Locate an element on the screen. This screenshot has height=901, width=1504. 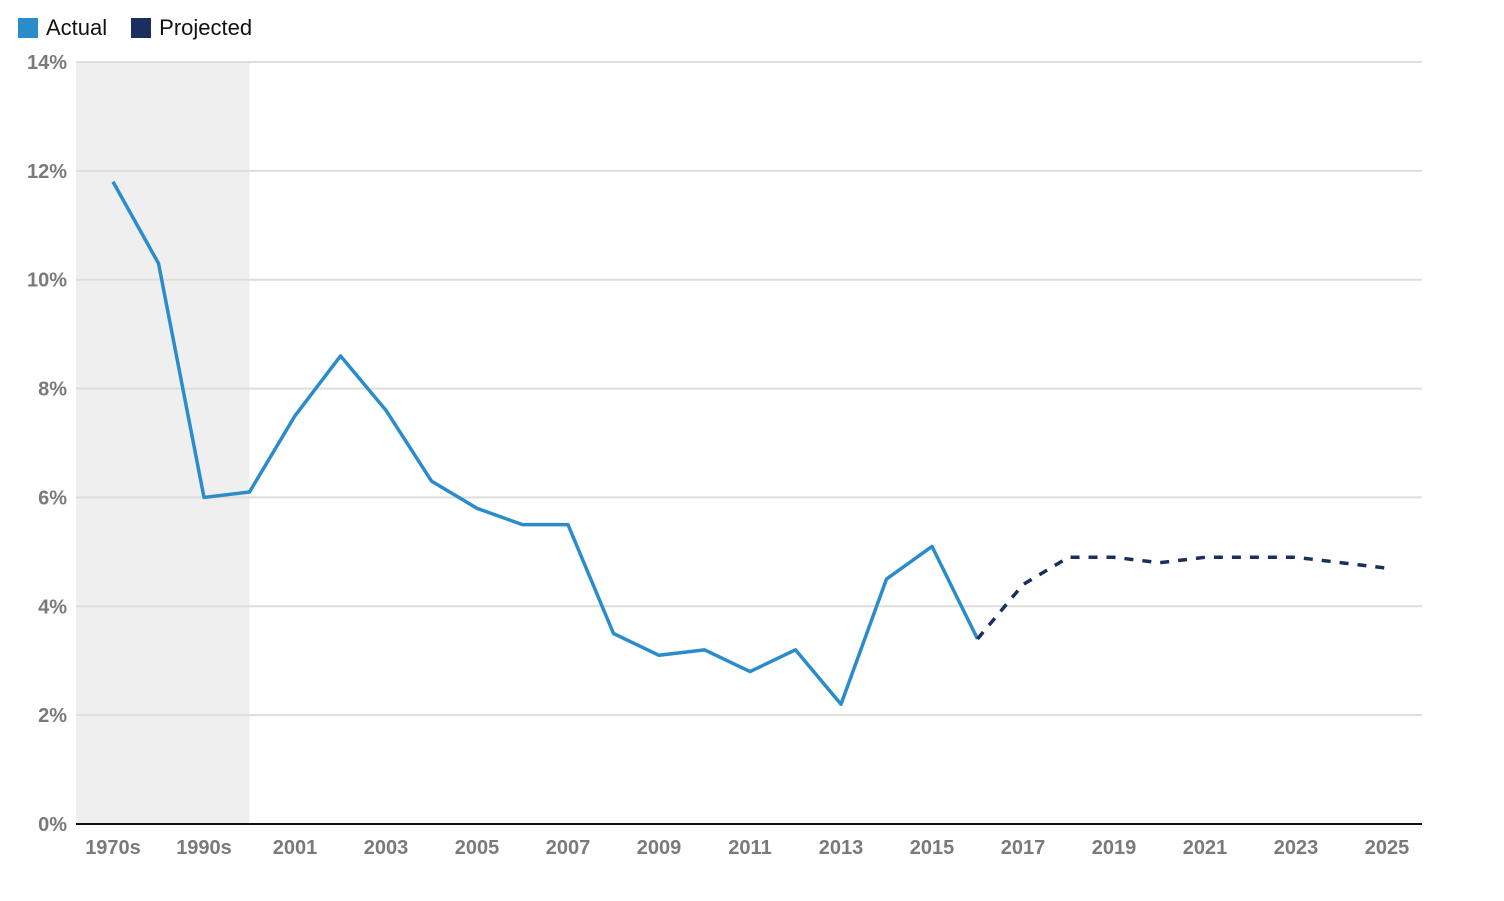
series-line-projected is located at coordinates (1182, 598).